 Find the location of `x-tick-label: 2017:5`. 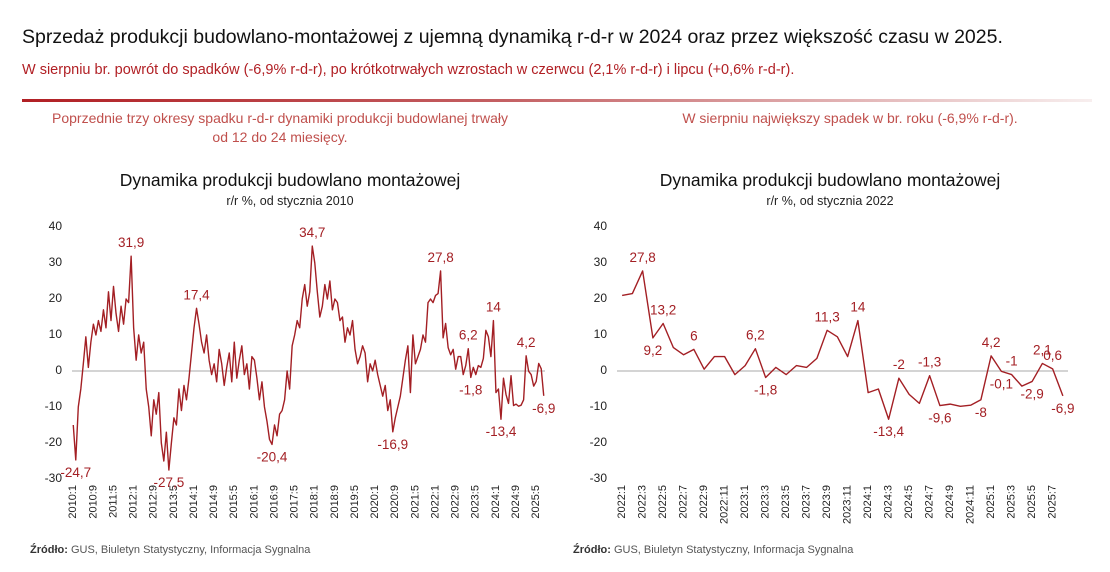

x-tick-label: 2017:5 is located at coordinates (295, 502).